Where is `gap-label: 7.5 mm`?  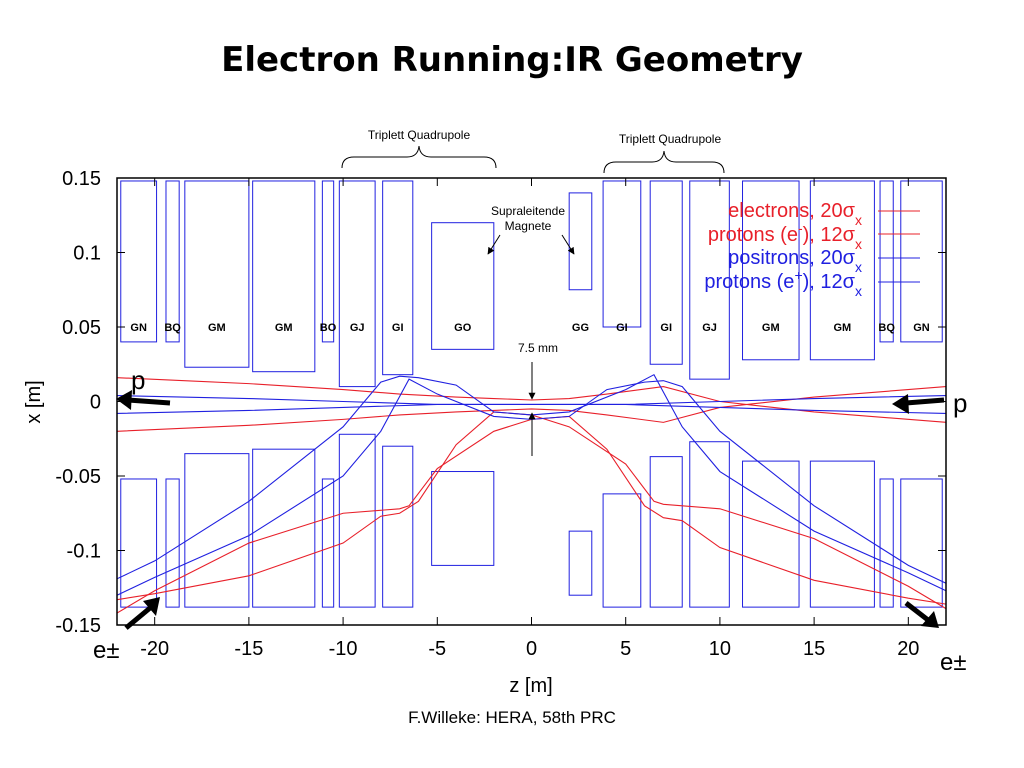
gap-label: 7.5 mm is located at coordinates (538, 348).